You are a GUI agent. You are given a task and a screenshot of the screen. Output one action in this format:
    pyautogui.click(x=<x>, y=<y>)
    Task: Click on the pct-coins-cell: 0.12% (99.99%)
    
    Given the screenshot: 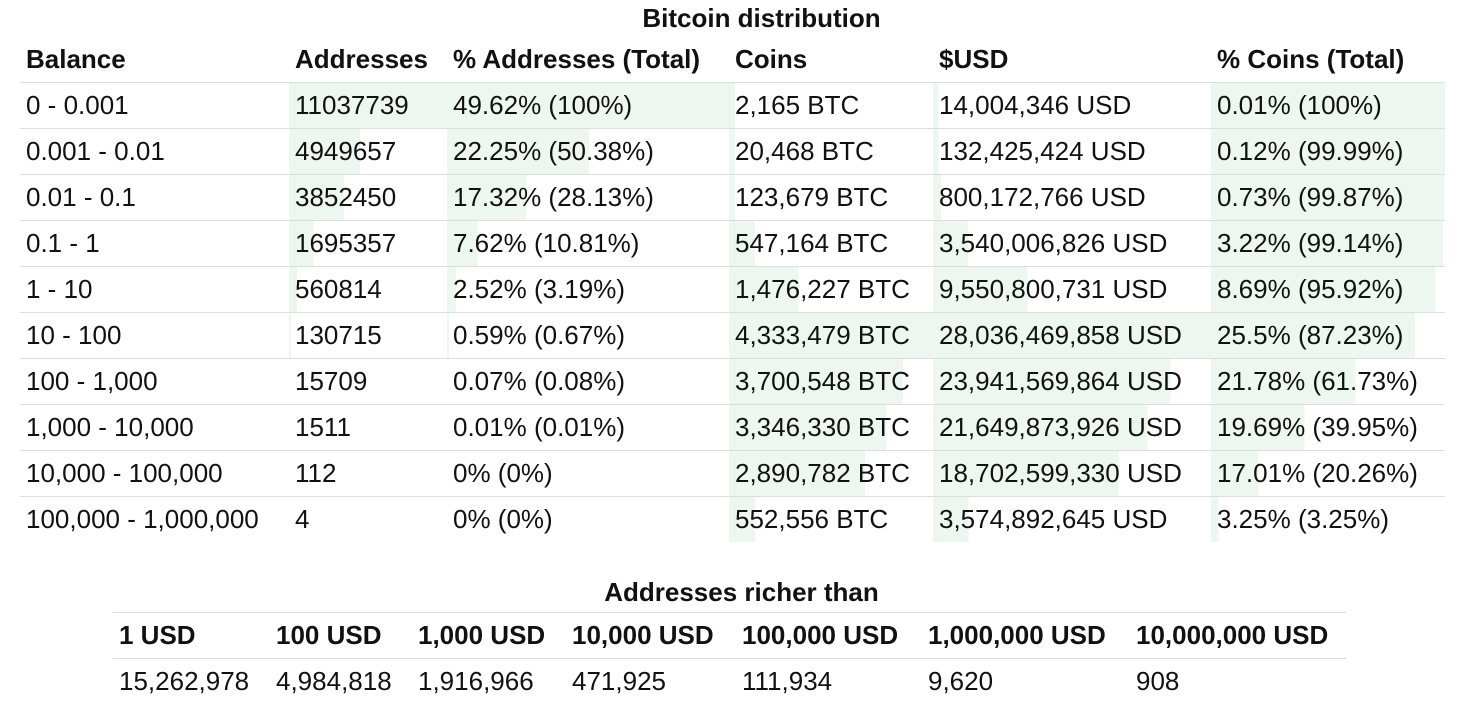 What is the action you would take?
    pyautogui.click(x=1328, y=151)
    